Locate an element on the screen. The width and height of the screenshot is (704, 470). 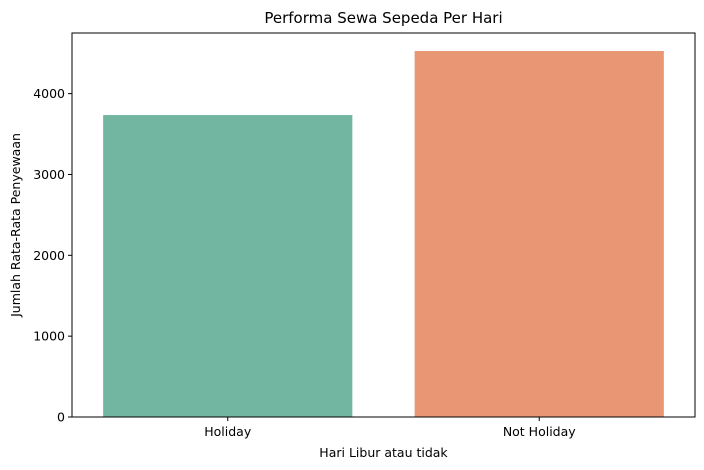
x-tick-label: Not Holiday is located at coordinates (539, 431).